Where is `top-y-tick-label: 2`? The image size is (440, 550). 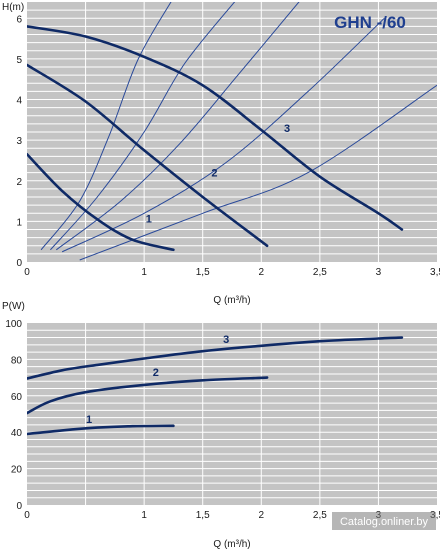 top-y-tick-label: 2 is located at coordinates (19, 182).